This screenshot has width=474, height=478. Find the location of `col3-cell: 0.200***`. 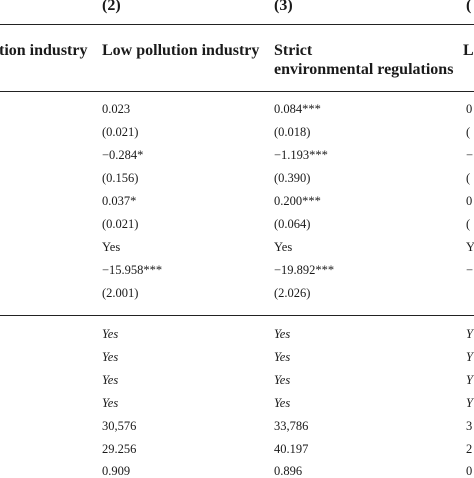

col3-cell: 0.200*** is located at coordinates (297, 201).